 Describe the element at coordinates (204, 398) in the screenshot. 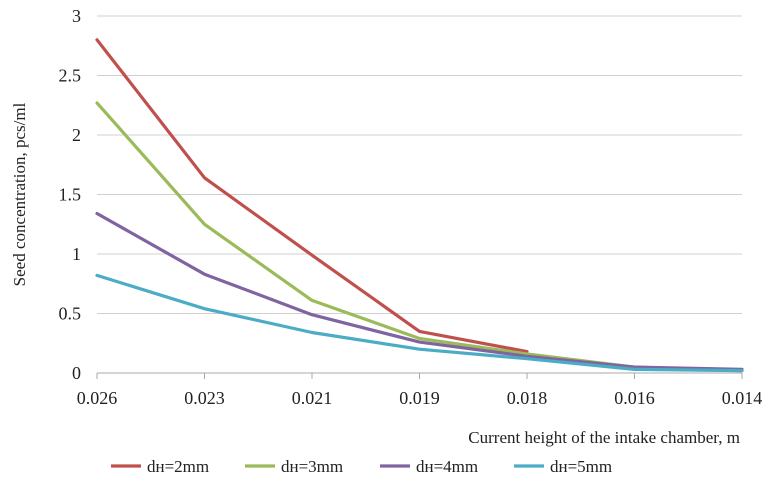

I see `x-tick-label: 0.023` at that location.